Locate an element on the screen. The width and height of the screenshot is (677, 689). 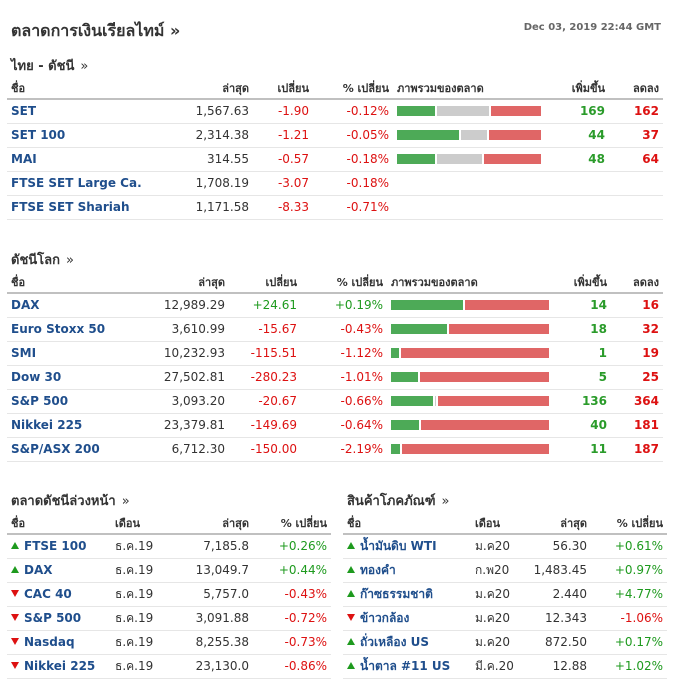
pct-change-value: -0.64% is located at coordinates (344, 425).